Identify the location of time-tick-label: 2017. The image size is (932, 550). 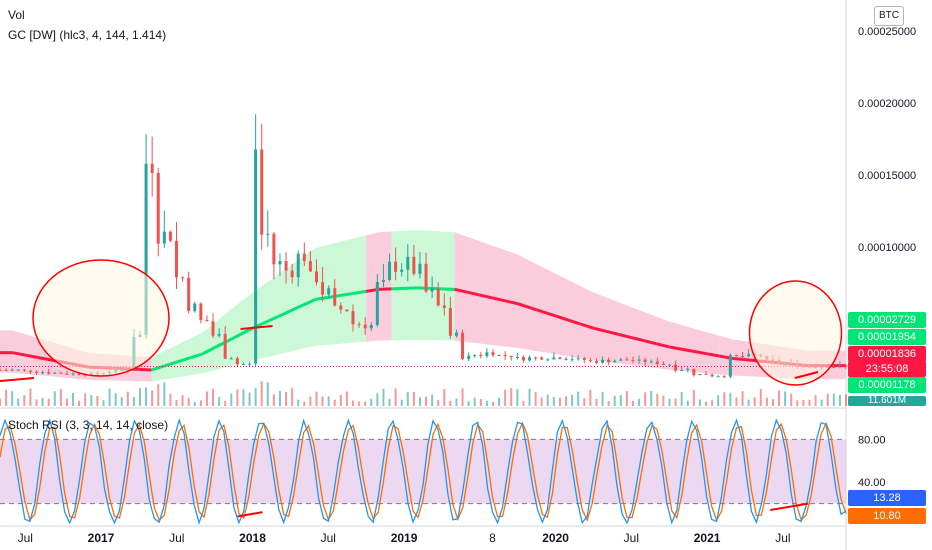
(101, 538).